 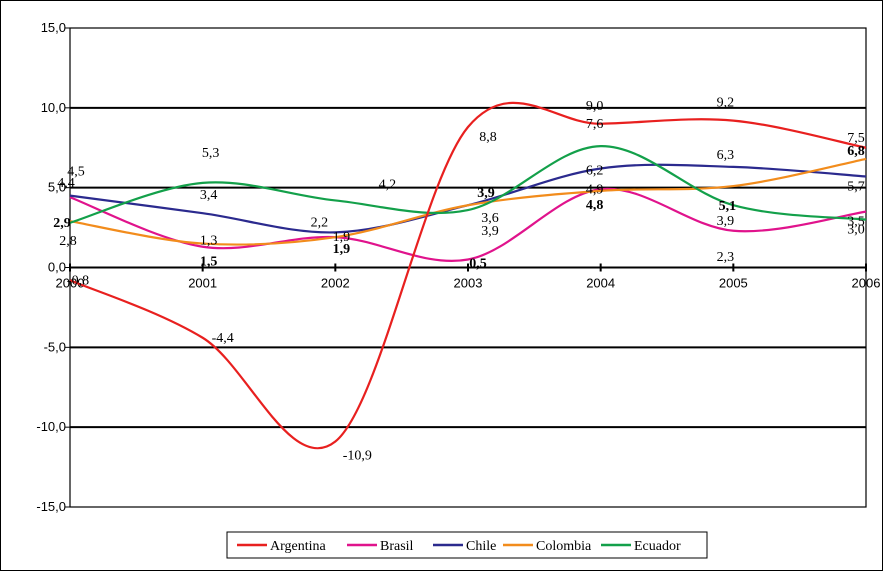 I want to click on x-tick-label: 2005, so click(x=733, y=283).